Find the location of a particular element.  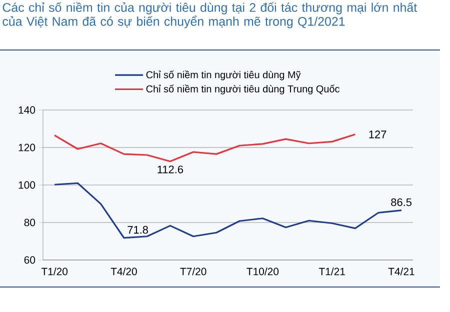

chart-title: Các chỉ số niềm tin của người tiêu dùng tại 2 đối tác thương mại lớn nhất của Việt Nam đã có sự biến chuyển mạnh mẽ trong Q1/2021 is located at coordinates (210, 15).